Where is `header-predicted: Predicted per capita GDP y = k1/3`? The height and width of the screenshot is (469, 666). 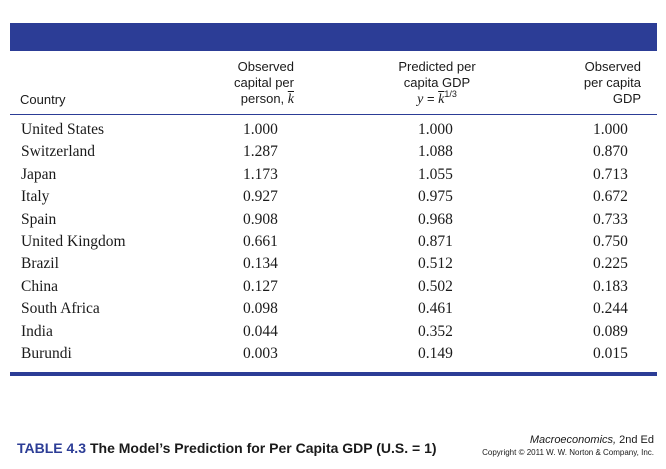
header-predicted: Predicted per capita GDP y = k1/3 is located at coordinates (437, 83).